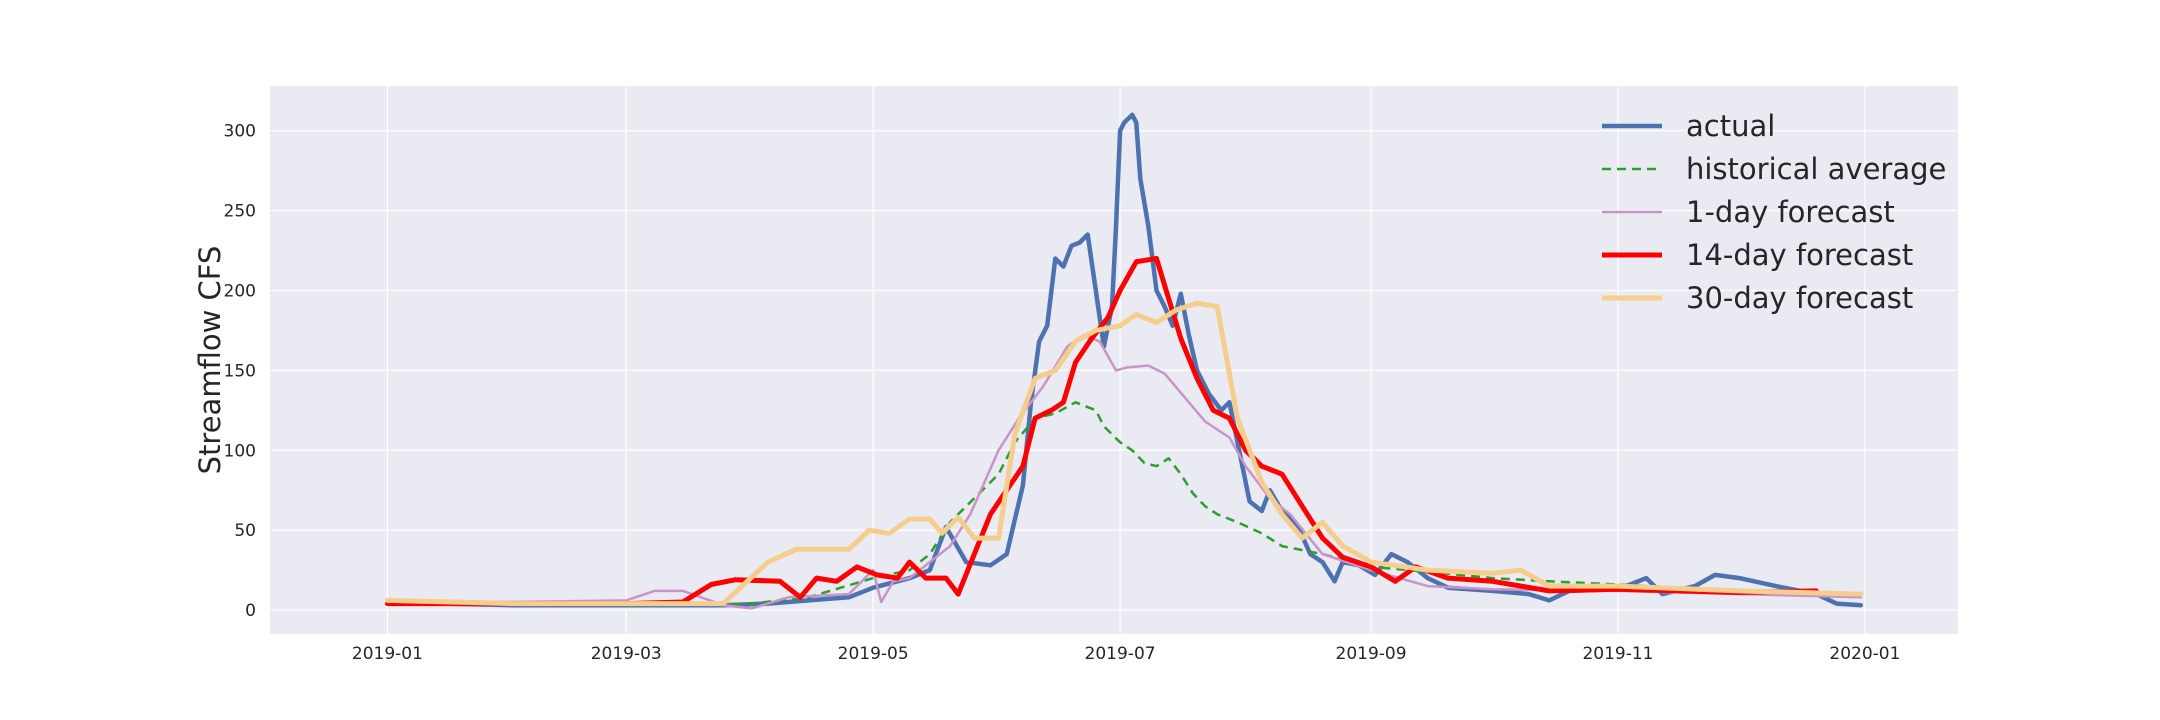  Describe the element at coordinates (240, 292) in the screenshot. I see `y-tick-label: 200` at that location.